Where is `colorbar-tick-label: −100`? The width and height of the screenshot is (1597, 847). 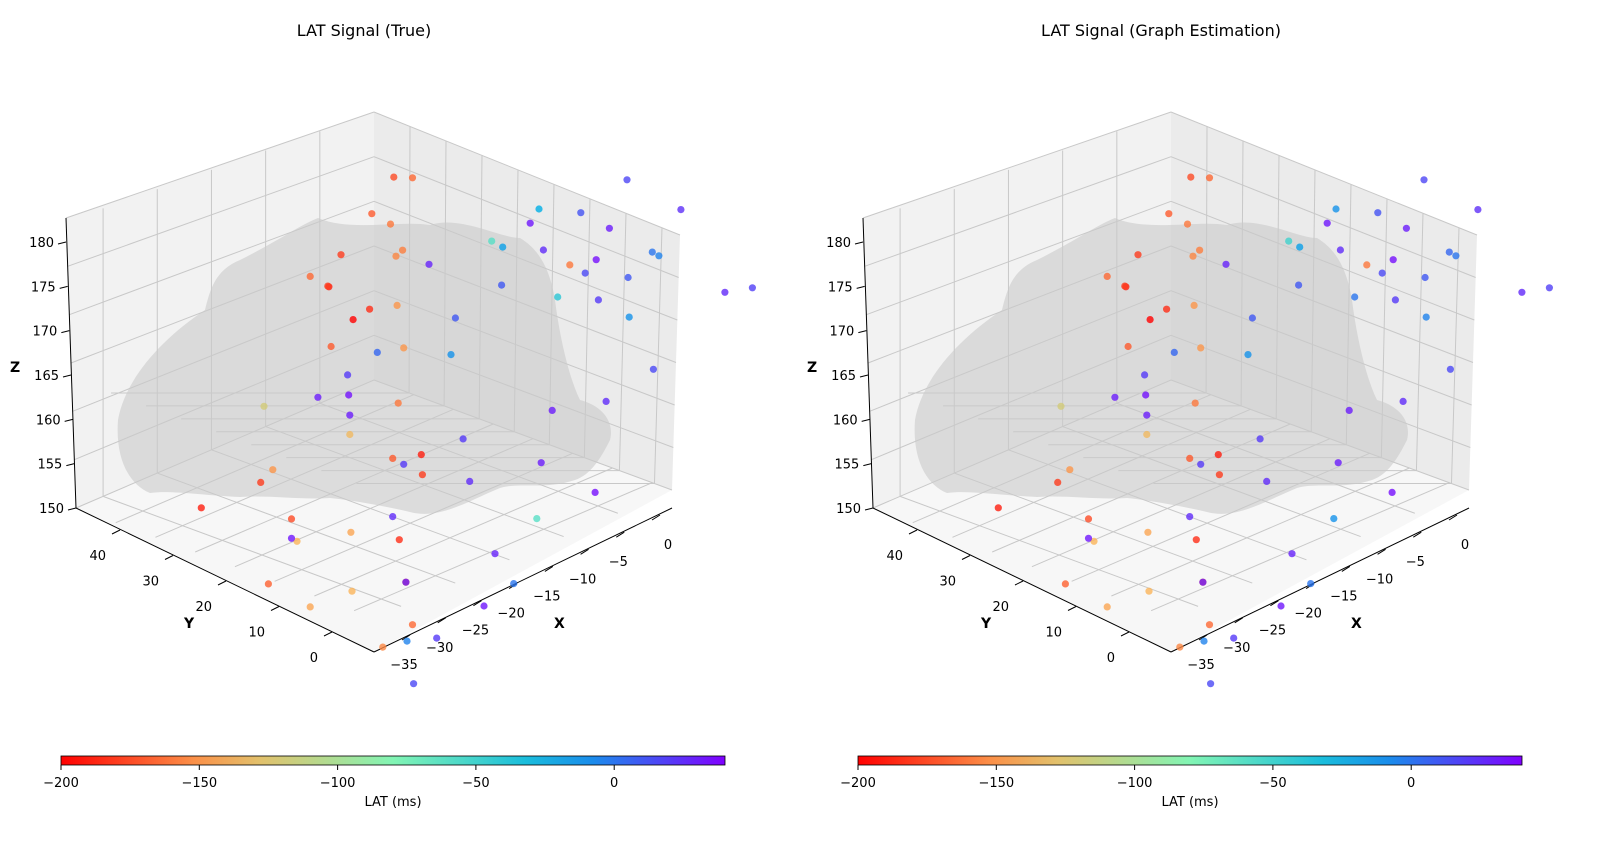
colorbar-tick-label: −100 is located at coordinates (1135, 783).